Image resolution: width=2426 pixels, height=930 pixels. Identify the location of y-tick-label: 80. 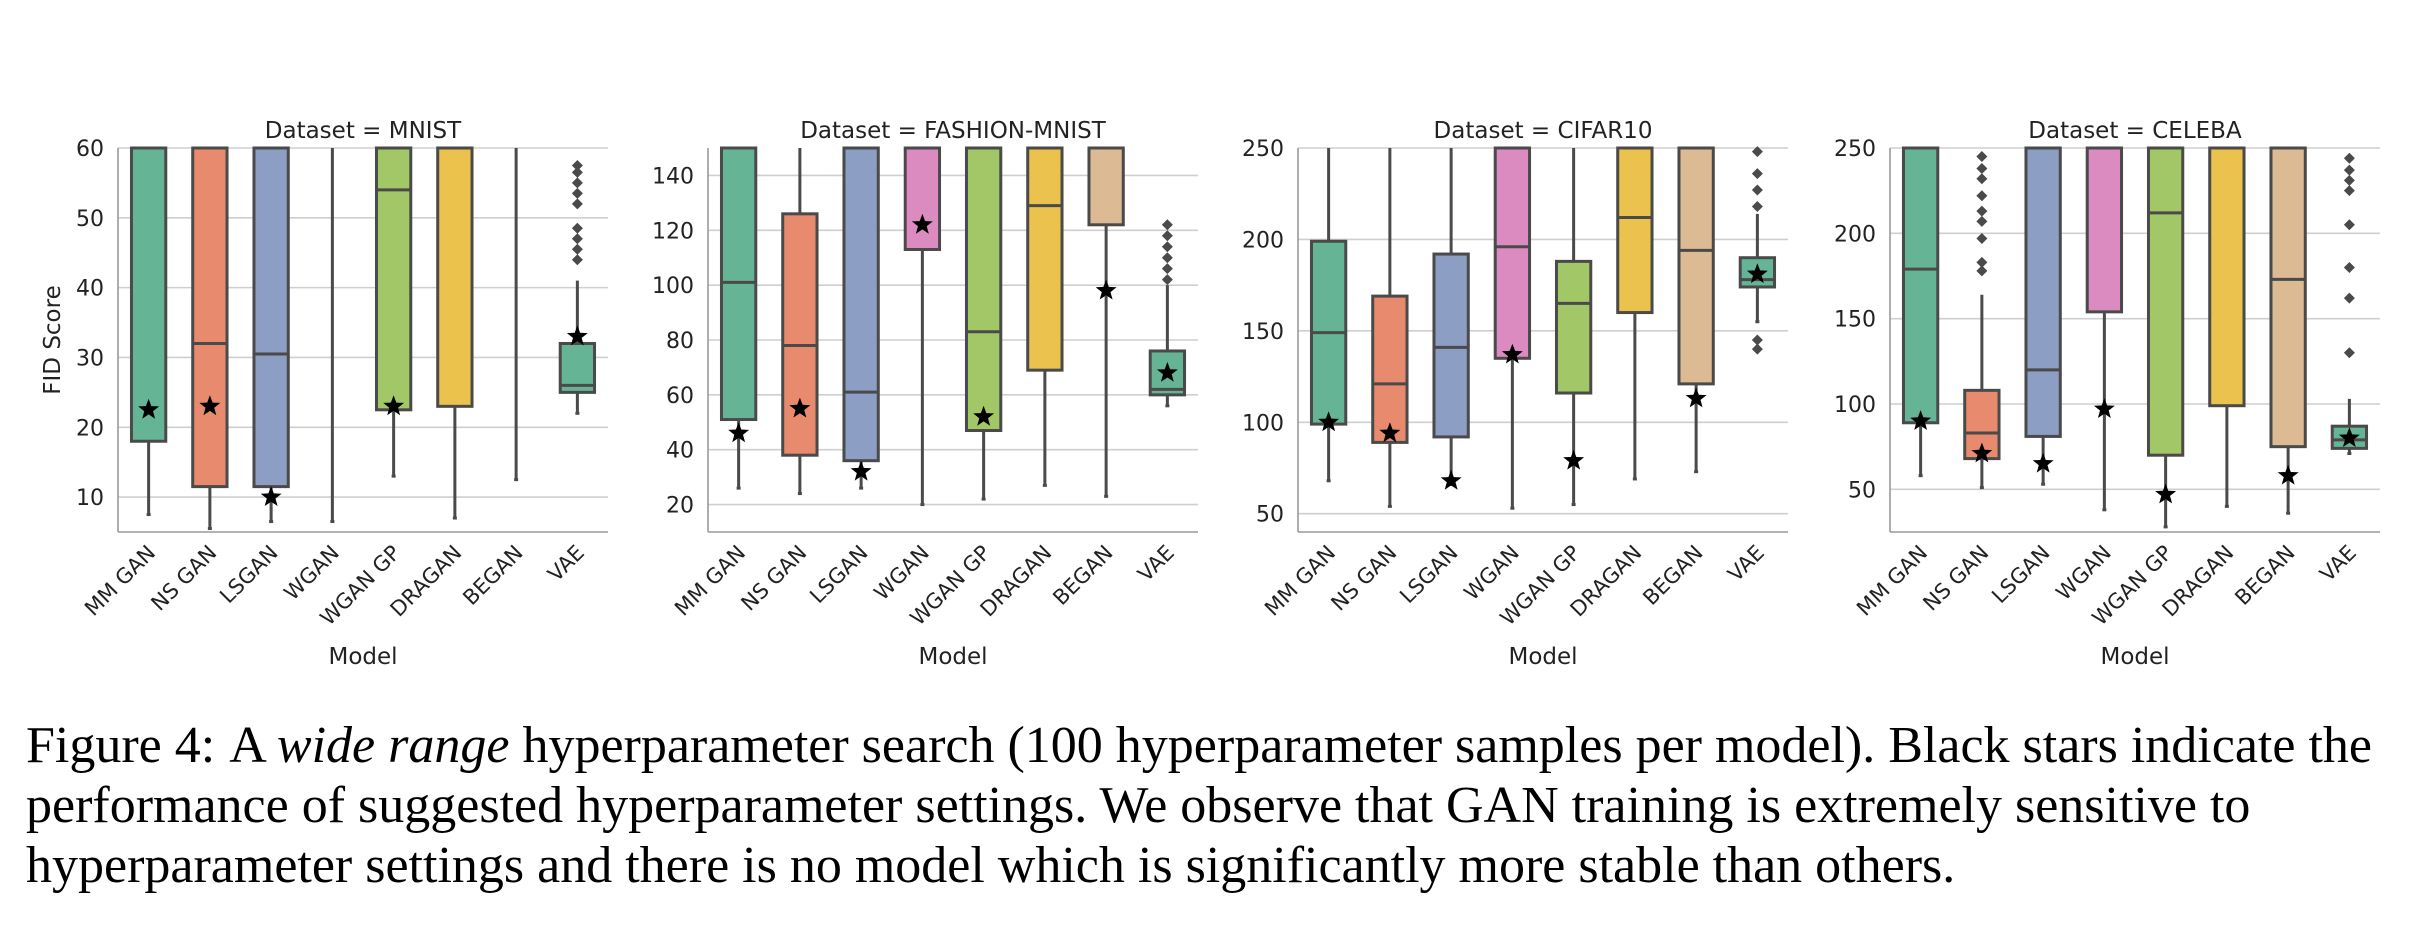
(680, 341).